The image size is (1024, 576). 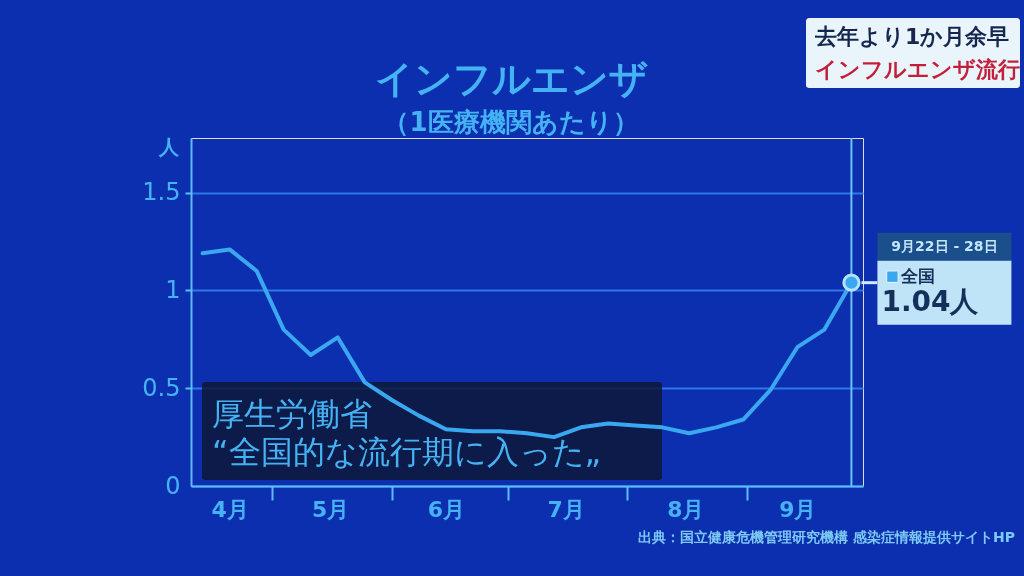 What do you see at coordinates (330, 509) in the screenshot?
I see `x-tick-label: 5月` at bounding box center [330, 509].